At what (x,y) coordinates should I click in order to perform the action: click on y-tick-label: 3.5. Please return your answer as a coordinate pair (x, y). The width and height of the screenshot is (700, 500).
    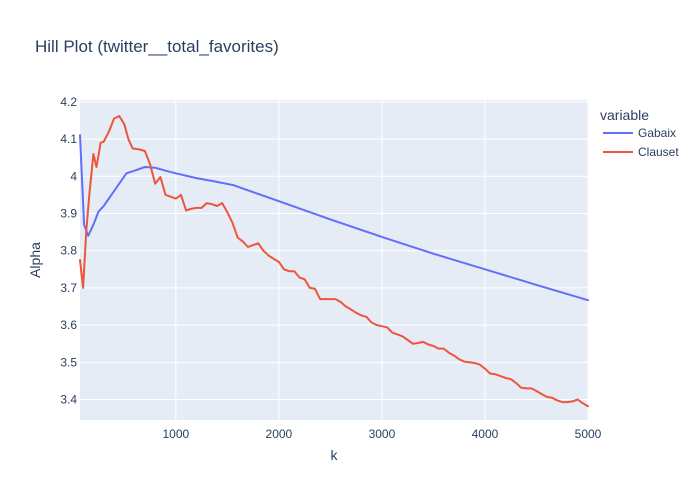
    Looking at the image, I should click on (68, 362).